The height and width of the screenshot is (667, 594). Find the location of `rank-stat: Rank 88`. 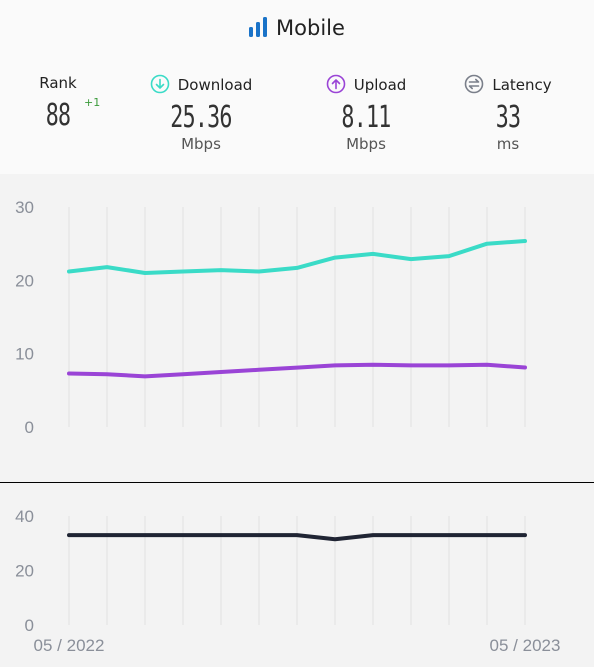

rank-stat: Rank 88 is located at coordinates (58, 103).